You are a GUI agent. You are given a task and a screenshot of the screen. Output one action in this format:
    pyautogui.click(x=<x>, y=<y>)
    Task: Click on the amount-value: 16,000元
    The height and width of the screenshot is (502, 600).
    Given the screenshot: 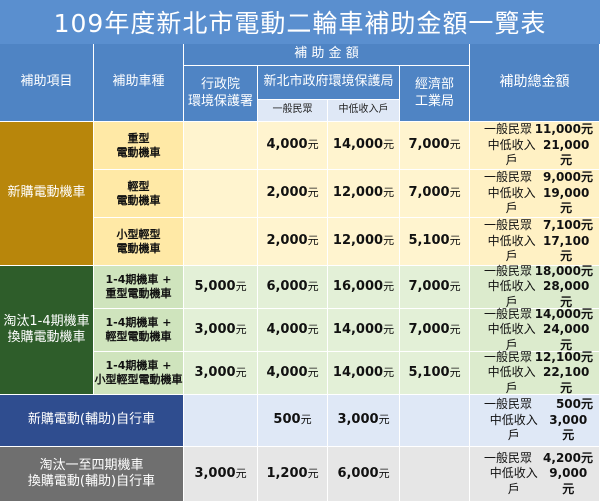 What is the action you would take?
    pyautogui.click(x=363, y=286)
    